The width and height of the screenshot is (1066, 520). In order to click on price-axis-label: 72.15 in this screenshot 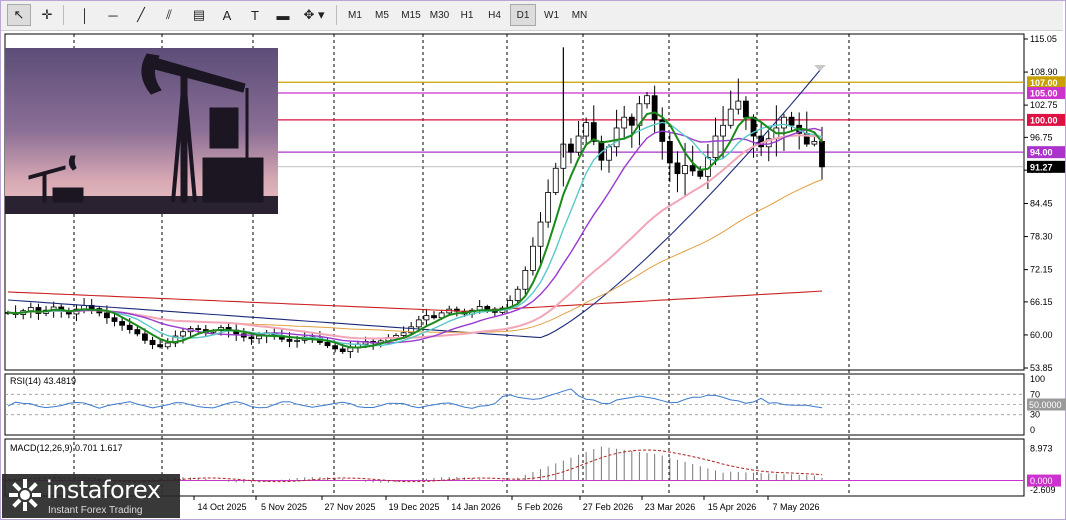, I will do `click(1041, 270)`.